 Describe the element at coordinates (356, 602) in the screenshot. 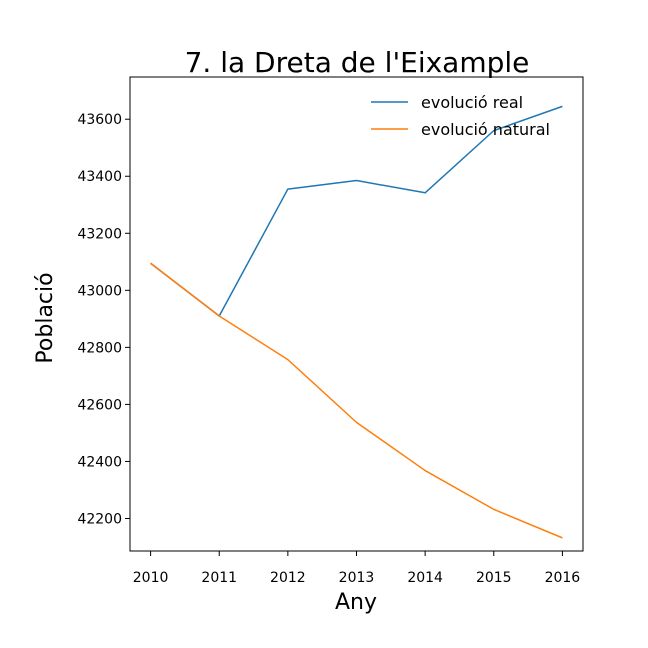

I see `x-axis-label: Any` at that location.